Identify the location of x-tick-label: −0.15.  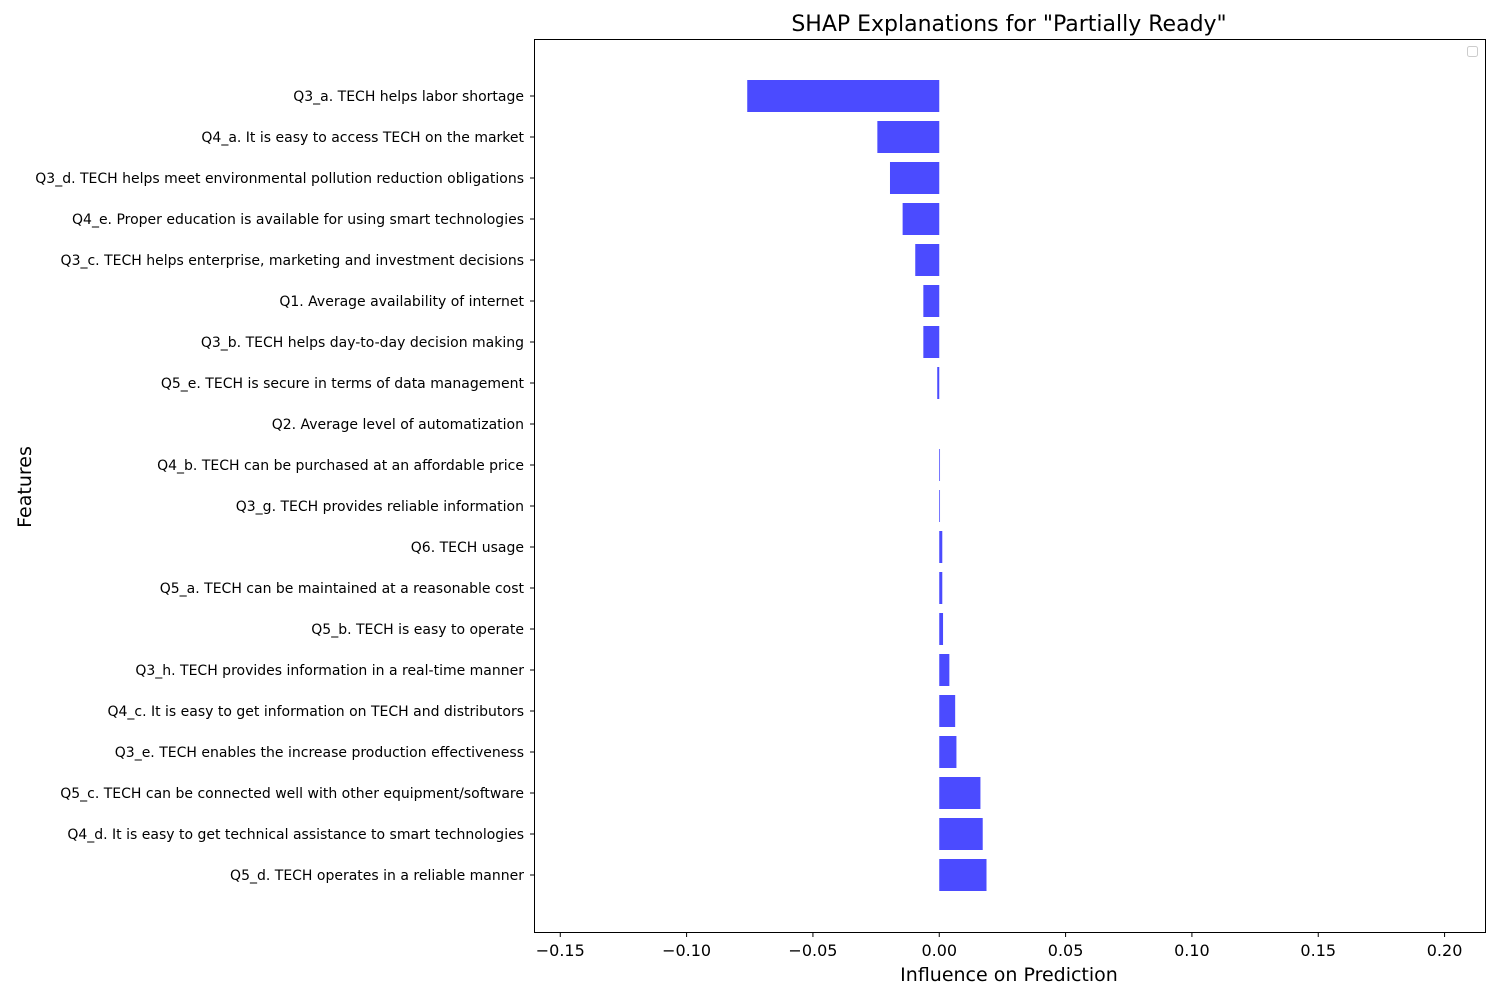
(560, 950).